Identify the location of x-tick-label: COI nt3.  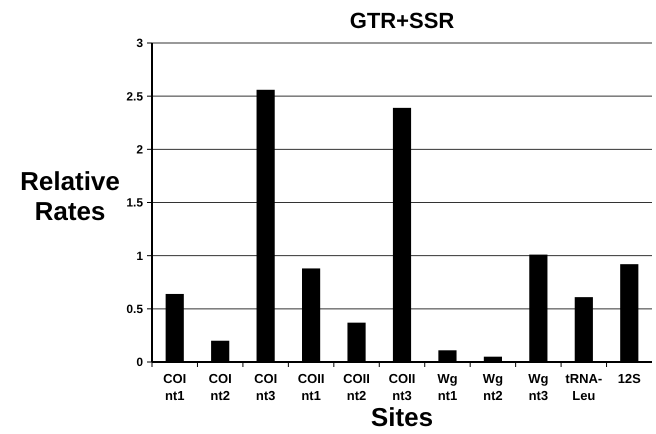
(266, 387).